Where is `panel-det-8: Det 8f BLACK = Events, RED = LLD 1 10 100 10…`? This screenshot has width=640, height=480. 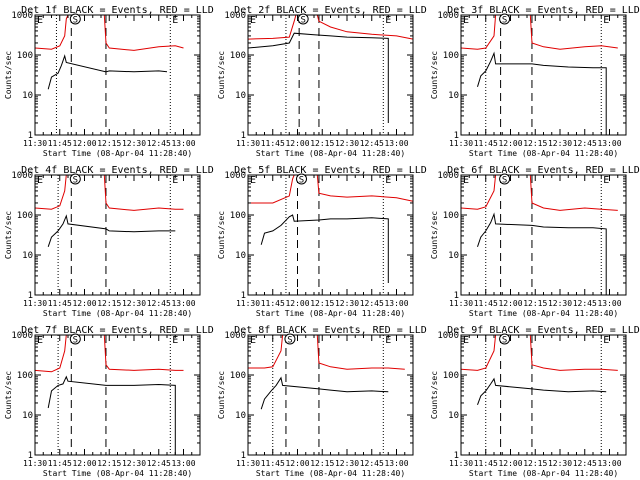 panel-det-8: Det 8f BLACK = Events, RED = LLD 1 10 100 10… is located at coordinates (322, 401).